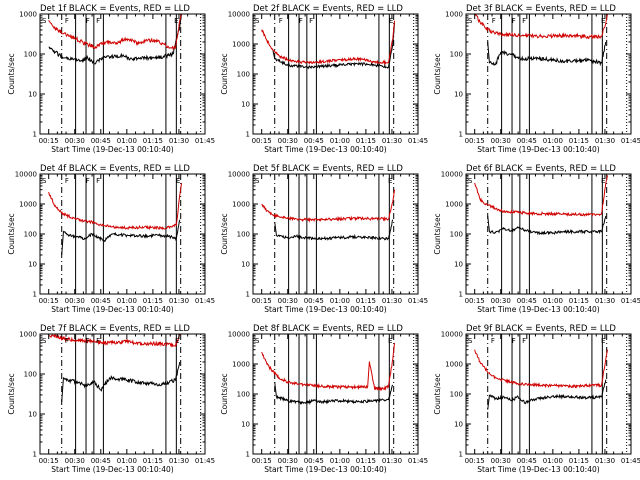  Describe the element at coordinates (541, 9) in the screenshot. I see `panel-title: Det 3f BLACK = Events, RED = LLD` at that location.